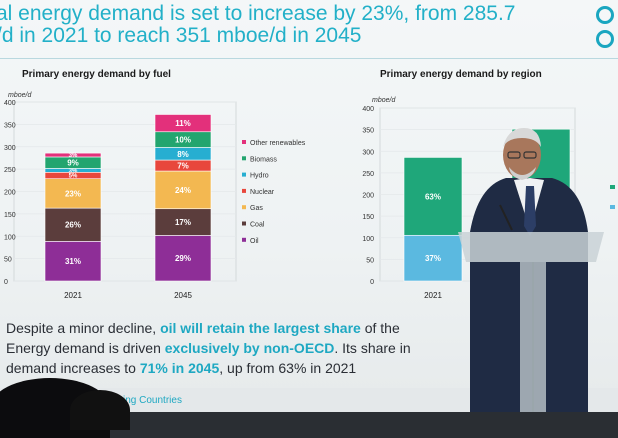  What do you see at coordinates (541, 259) in the screenshot?
I see `bar-2045-oecd` at bounding box center [541, 259].